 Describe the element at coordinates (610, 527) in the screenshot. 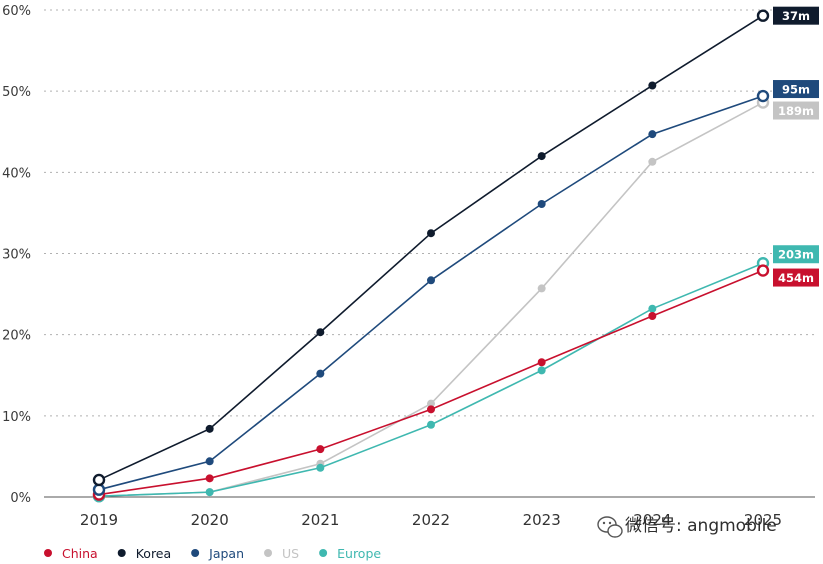

I see `wechat-icon` at that location.